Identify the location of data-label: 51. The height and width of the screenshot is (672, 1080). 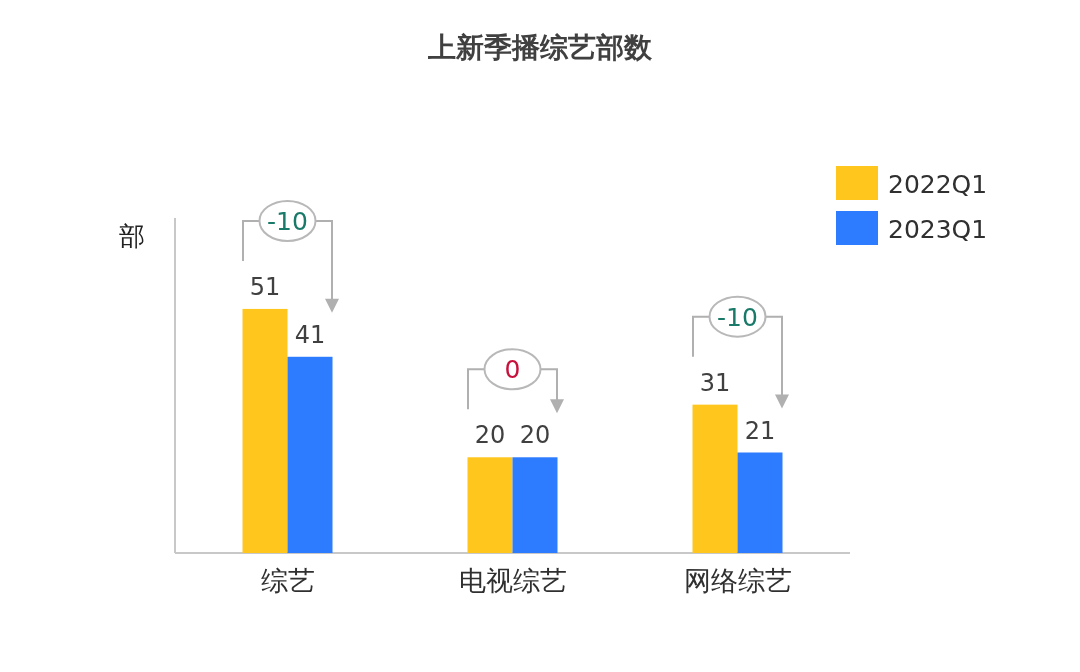
(265, 286).